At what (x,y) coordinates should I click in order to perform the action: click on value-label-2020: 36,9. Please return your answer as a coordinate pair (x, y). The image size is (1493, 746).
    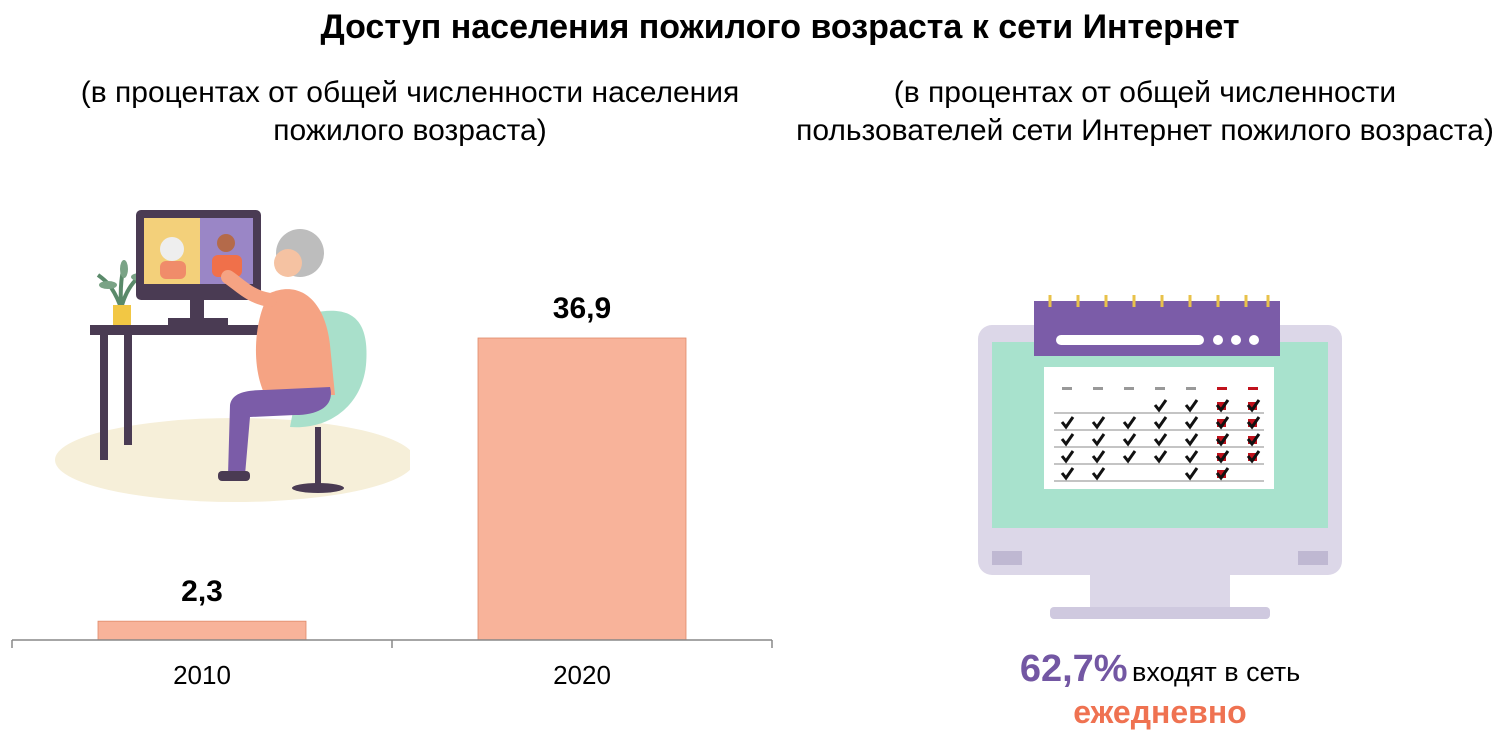
    Looking at the image, I should click on (582, 308).